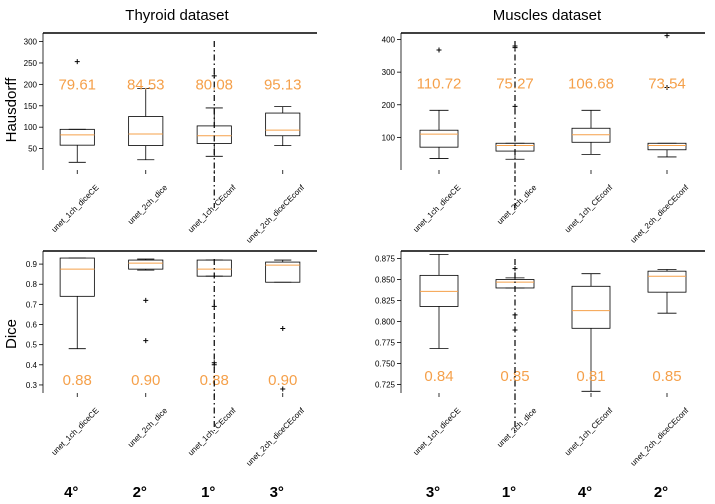 This screenshot has width=715, height=504. I want to click on mean-annotation: 95.13, so click(283, 84).